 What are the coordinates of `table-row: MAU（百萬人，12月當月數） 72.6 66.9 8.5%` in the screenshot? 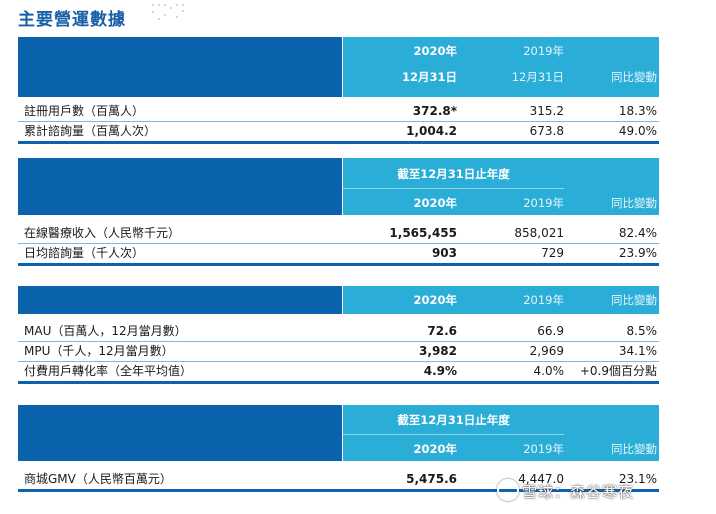 It's located at (338, 331).